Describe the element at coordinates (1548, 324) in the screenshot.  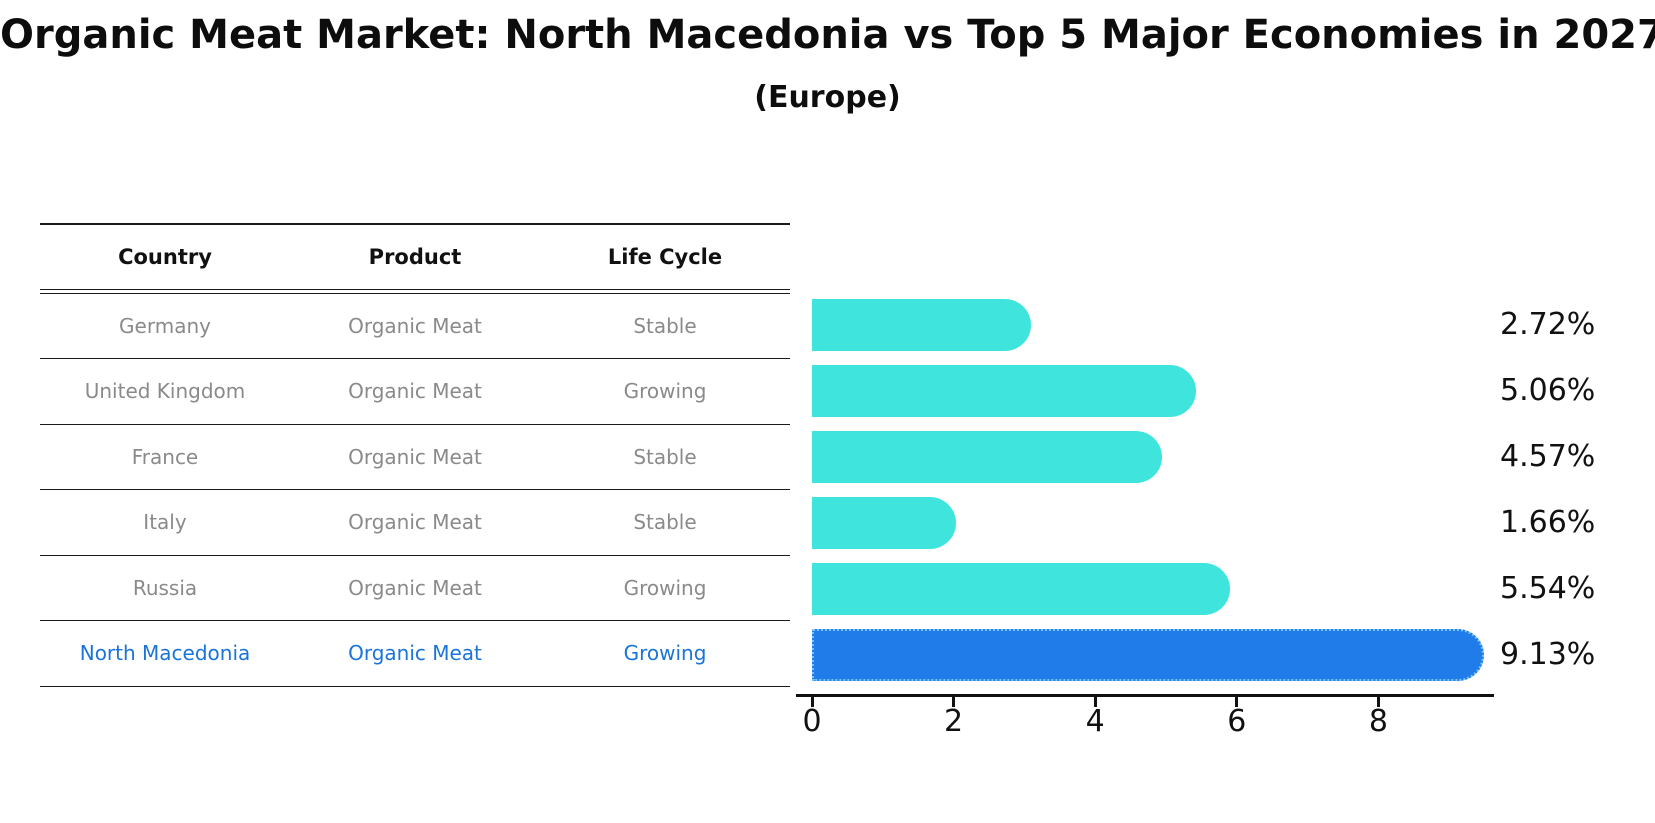
I see `value-label-germany: 2.72%` at that location.